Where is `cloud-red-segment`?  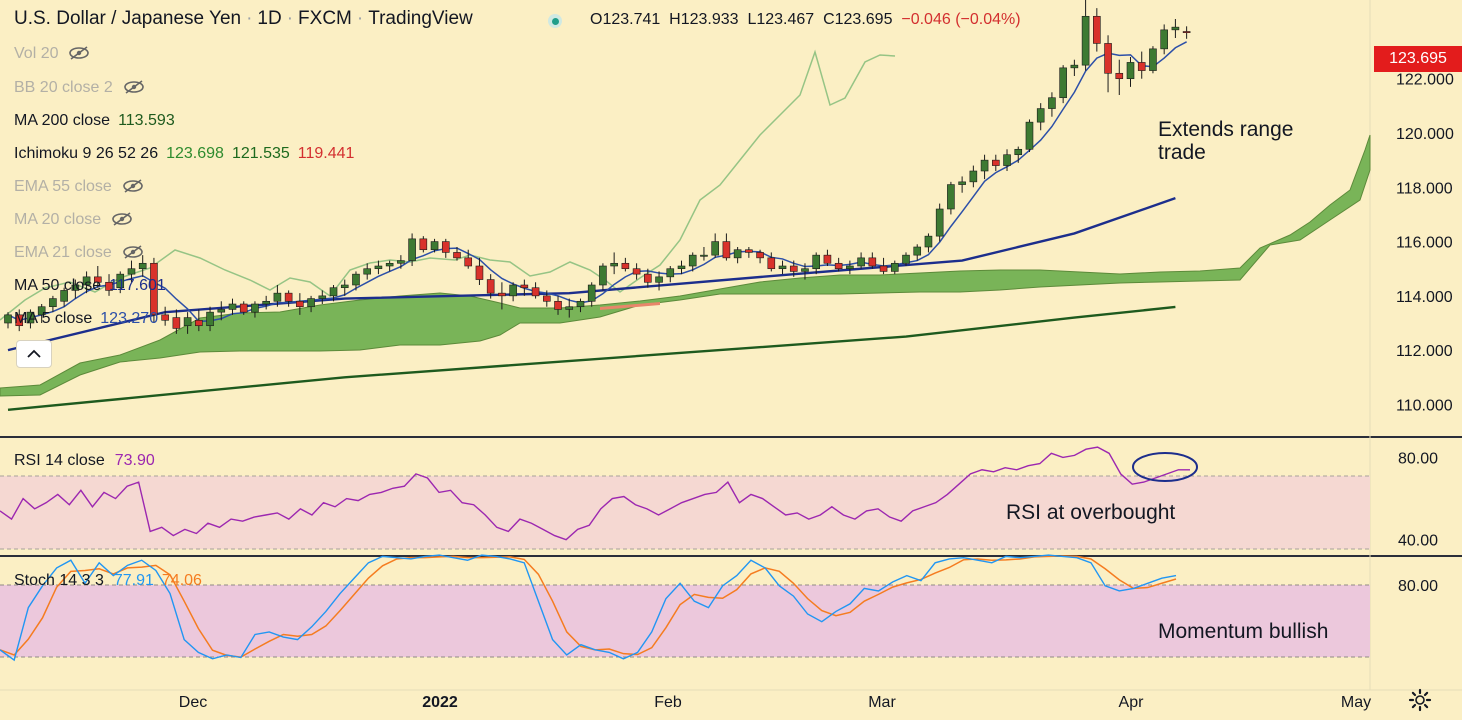
cloud-red-segment is located at coordinates (630, 306).